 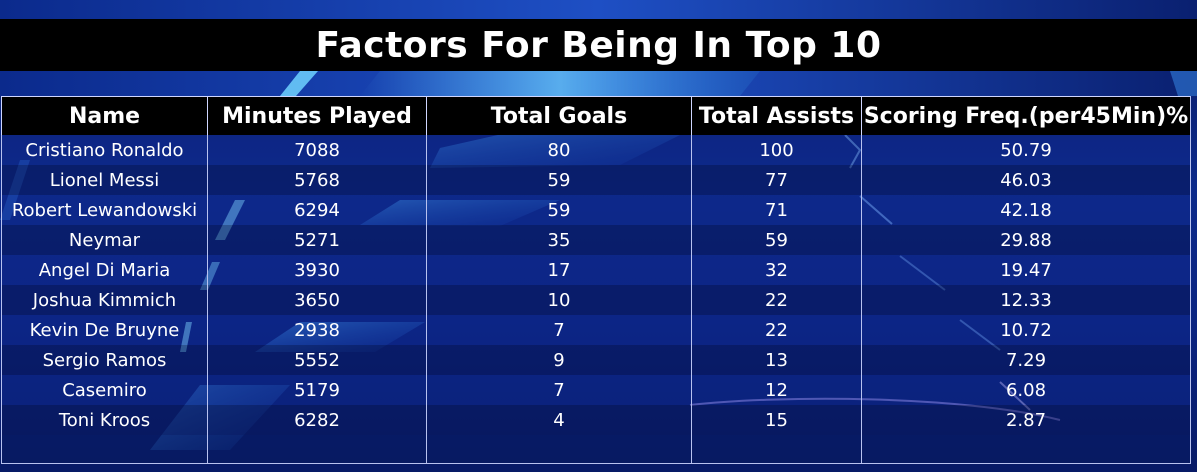 What do you see at coordinates (1026, 180) in the screenshot?
I see `cell-scoring-frequency: 46.03` at bounding box center [1026, 180].